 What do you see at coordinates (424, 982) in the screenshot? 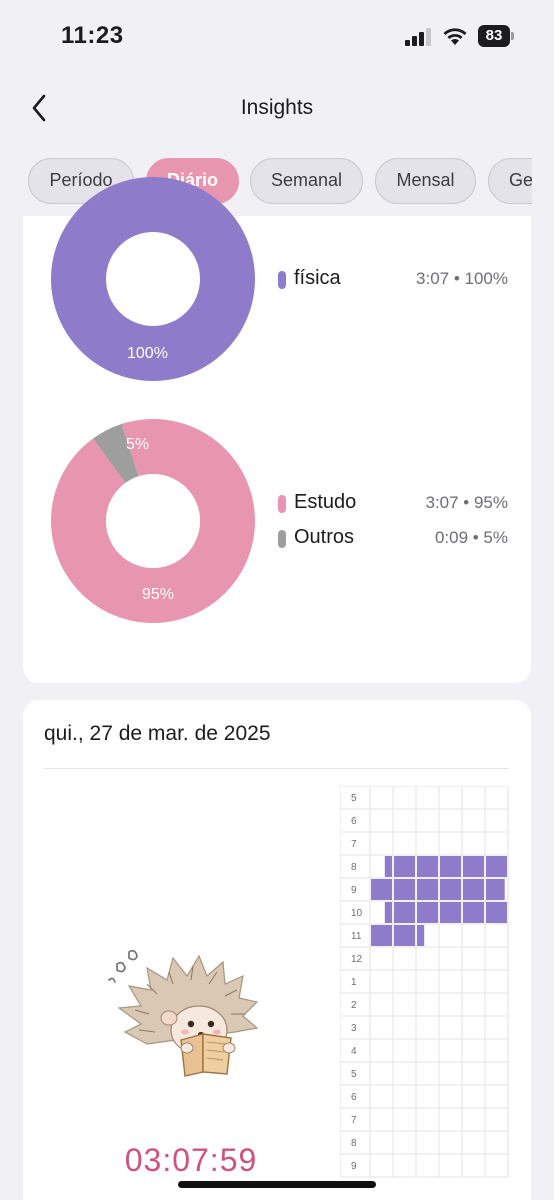
I see `grid-background` at bounding box center [424, 982].